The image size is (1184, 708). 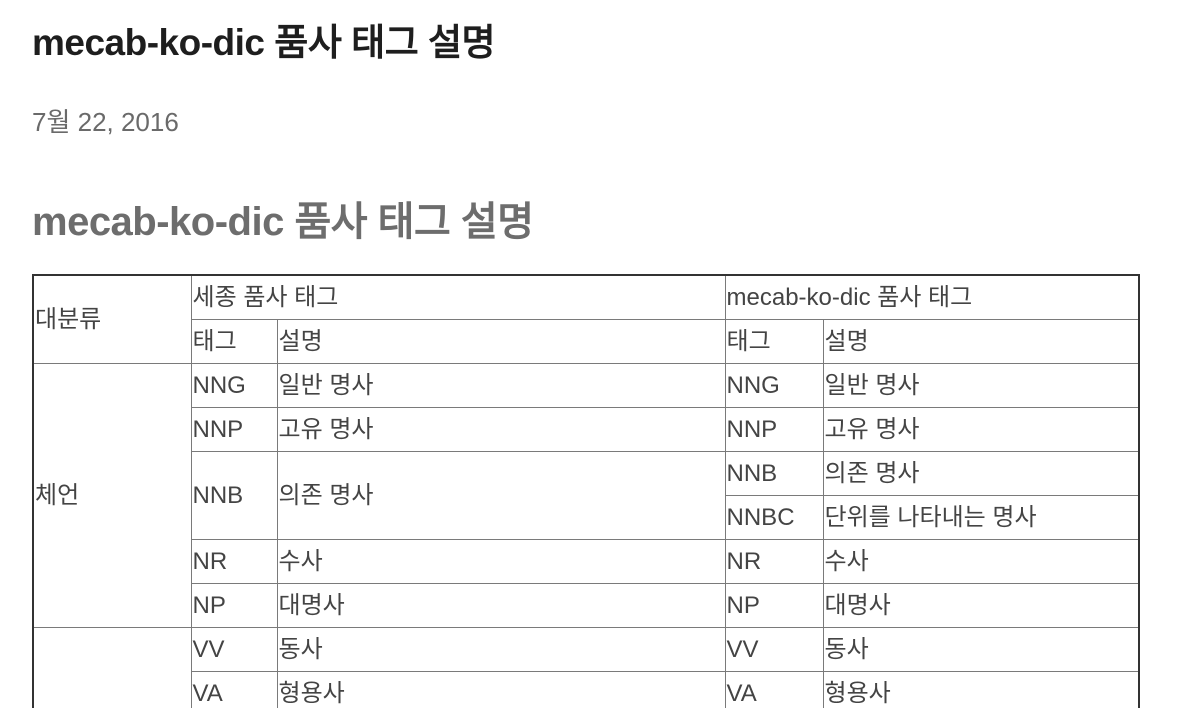 I want to click on sejong-tag-cell: NR, so click(x=234, y=561).